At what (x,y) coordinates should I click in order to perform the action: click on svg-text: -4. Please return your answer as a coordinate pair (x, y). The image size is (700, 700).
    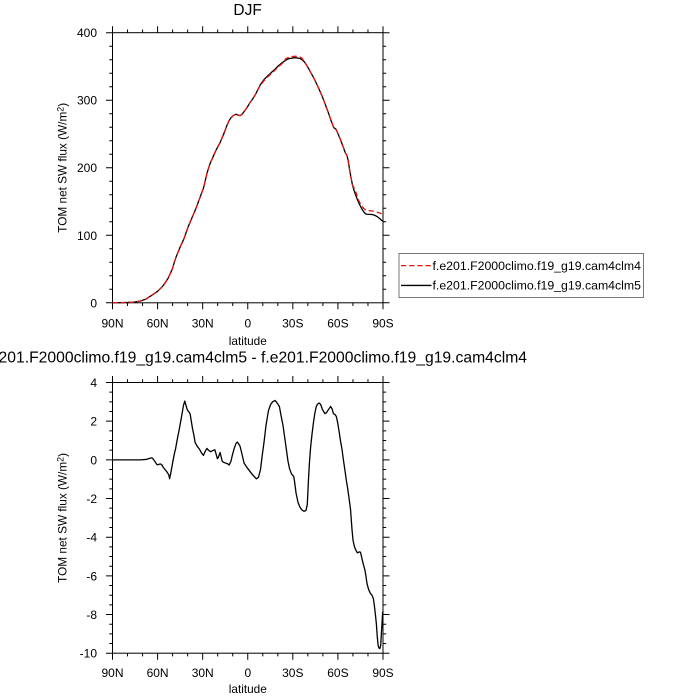
    Looking at the image, I should click on (91, 538).